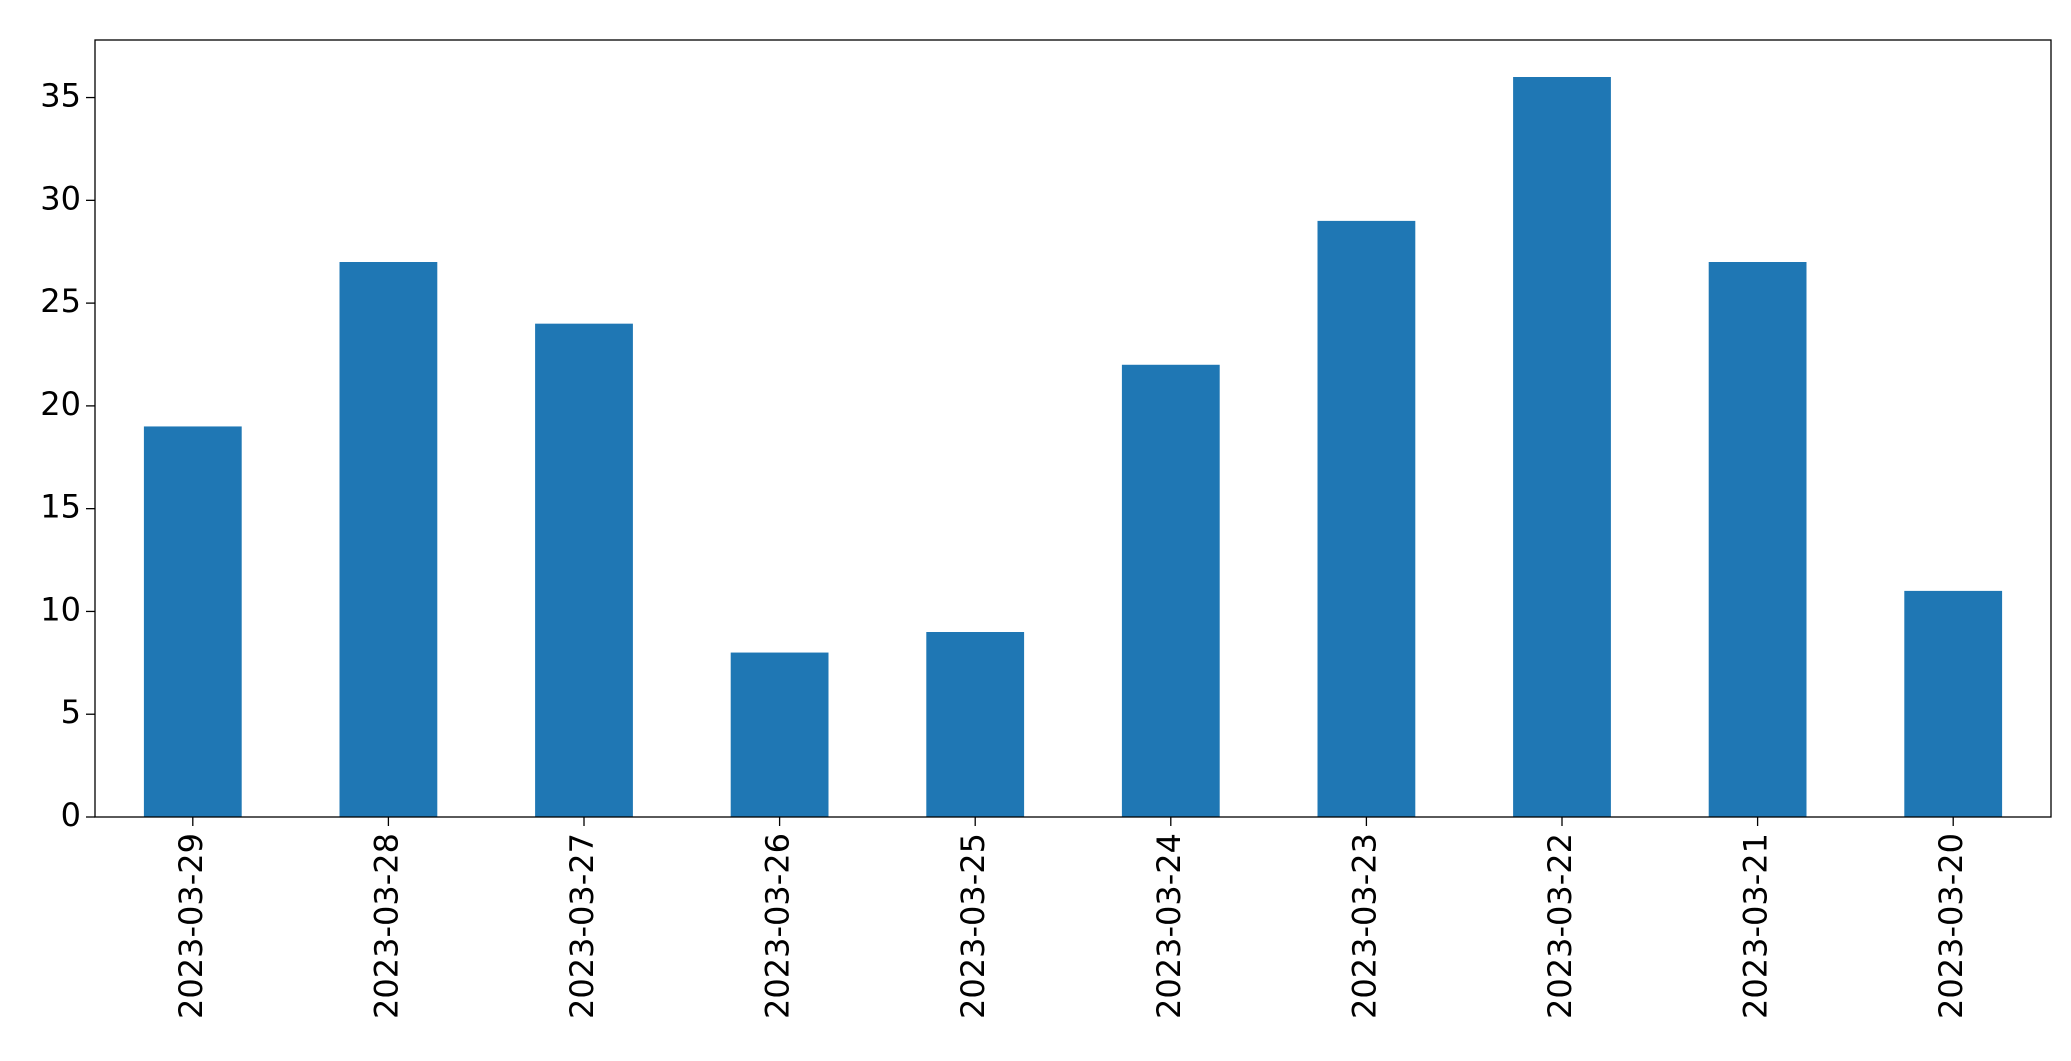 This screenshot has width=2071, height=1061. Describe the element at coordinates (60, 609) in the screenshot. I see `y-tick-label: 10` at that location.